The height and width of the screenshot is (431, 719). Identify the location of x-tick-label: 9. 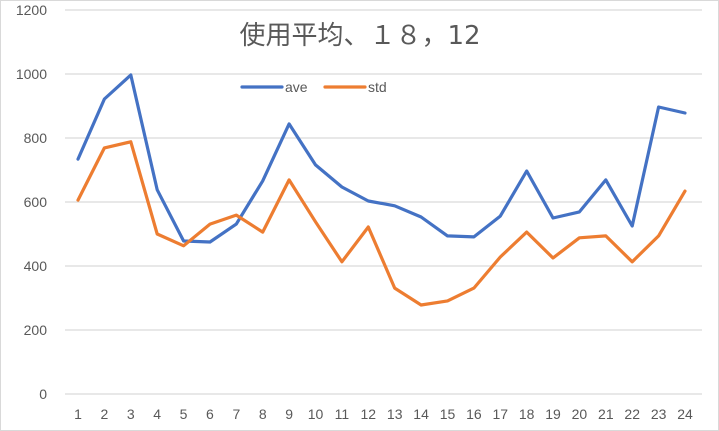
(289, 414).